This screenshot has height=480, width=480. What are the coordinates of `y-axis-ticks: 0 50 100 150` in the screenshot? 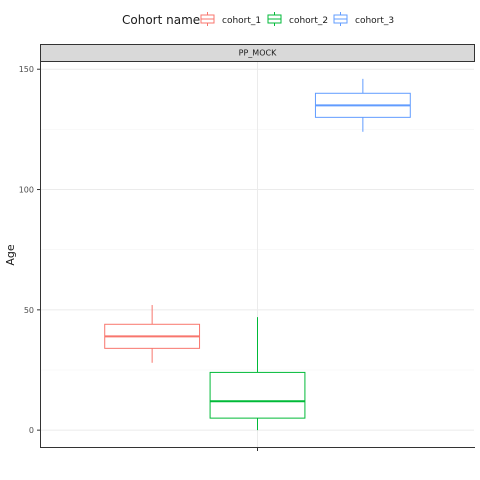 It's located at (29, 250).